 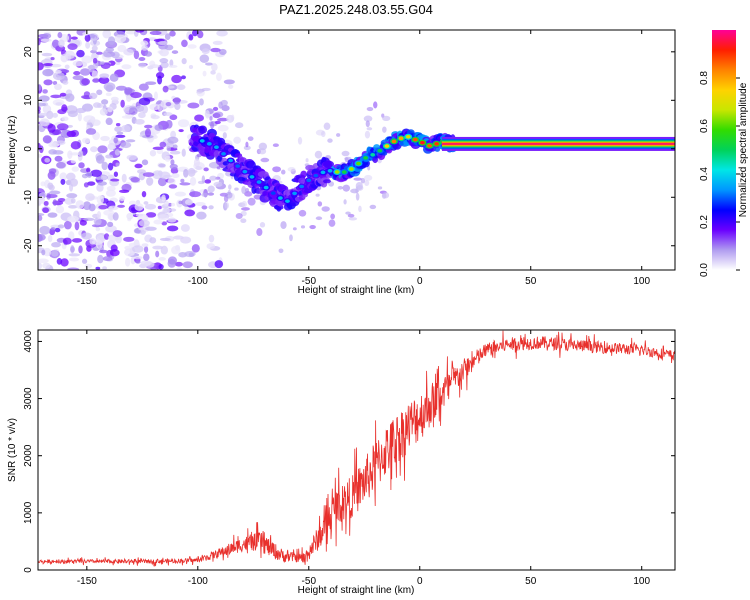 What do you see at coordinates (356, 290) in the screenshot?
I see `spectrogram-x-label: Height of straight line (km)` at bounding box center [356, 290].